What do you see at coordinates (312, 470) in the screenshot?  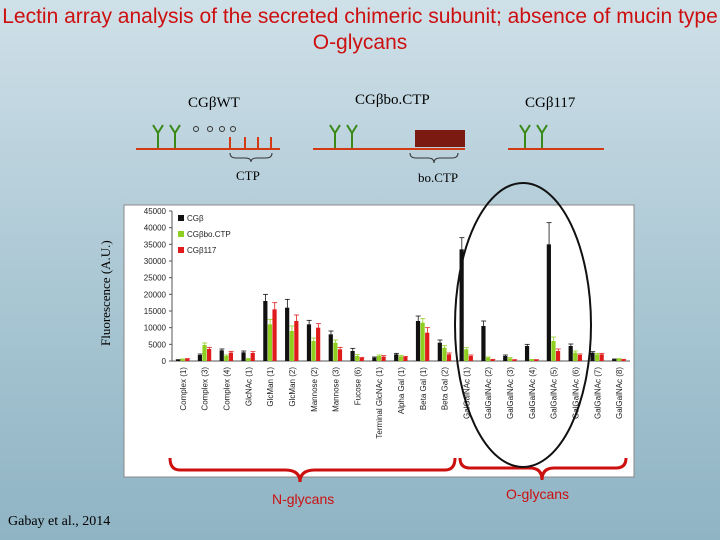 I see `n-glycans-bracket` at bounding box center [312, 470].